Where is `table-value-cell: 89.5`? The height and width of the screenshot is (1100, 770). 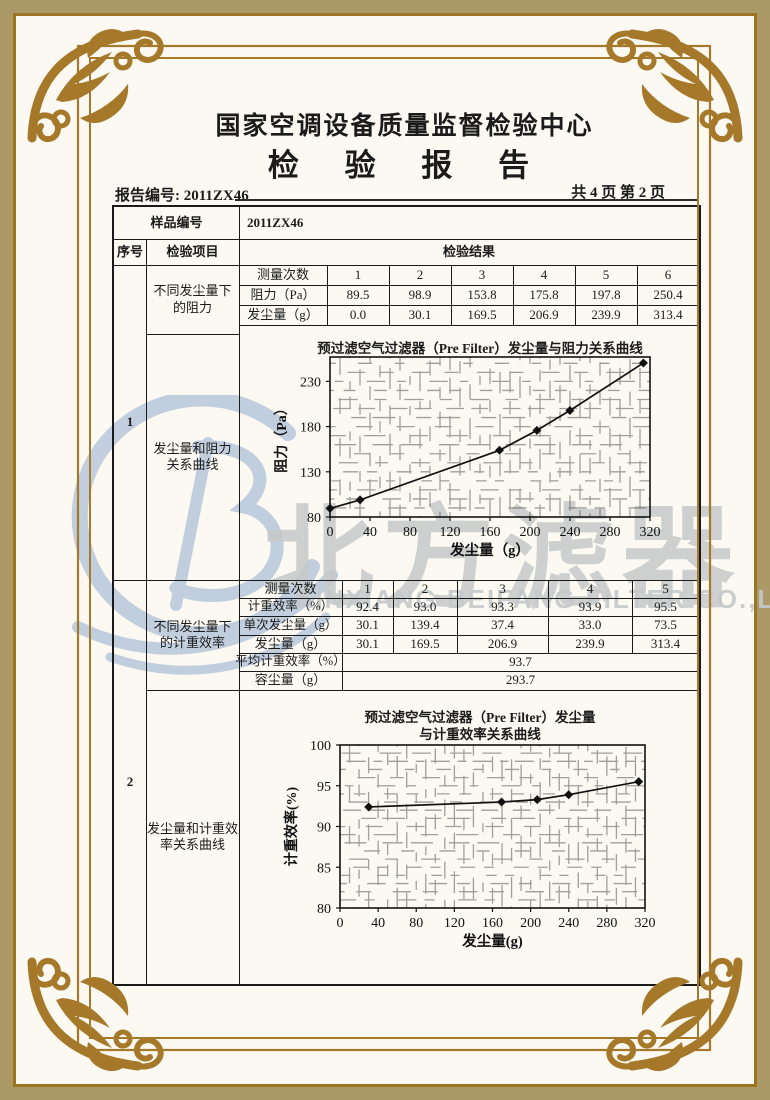
table-value-cell: 89.5 is located at coordinates (358, 294).